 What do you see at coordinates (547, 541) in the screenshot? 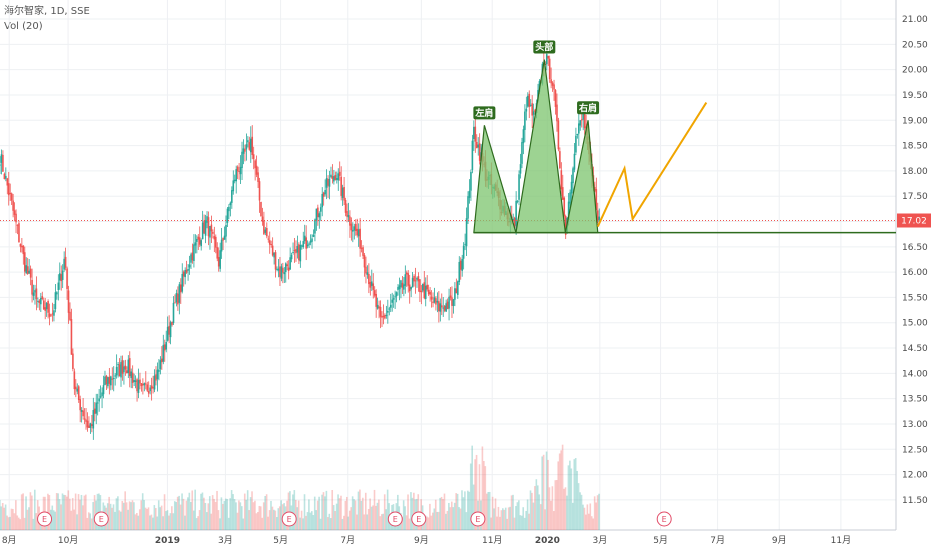
I see `time-tick-label: 2020` at bounding box center [547, 541].